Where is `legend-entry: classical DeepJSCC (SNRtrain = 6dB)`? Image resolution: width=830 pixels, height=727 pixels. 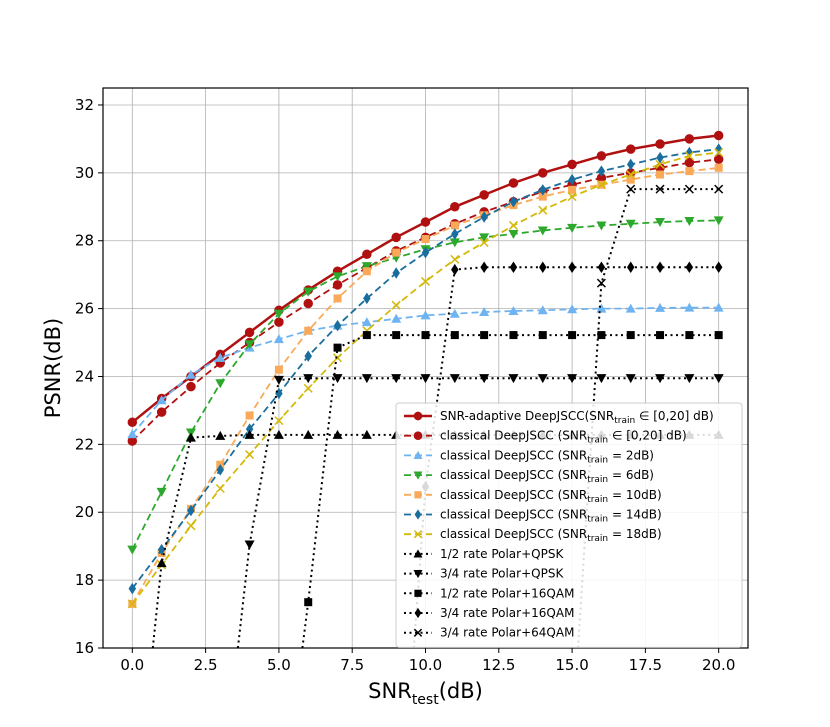
legend-entry: classical DeepJSCC (SNRtrain = 6dB) is located at coordinates (529, 476).